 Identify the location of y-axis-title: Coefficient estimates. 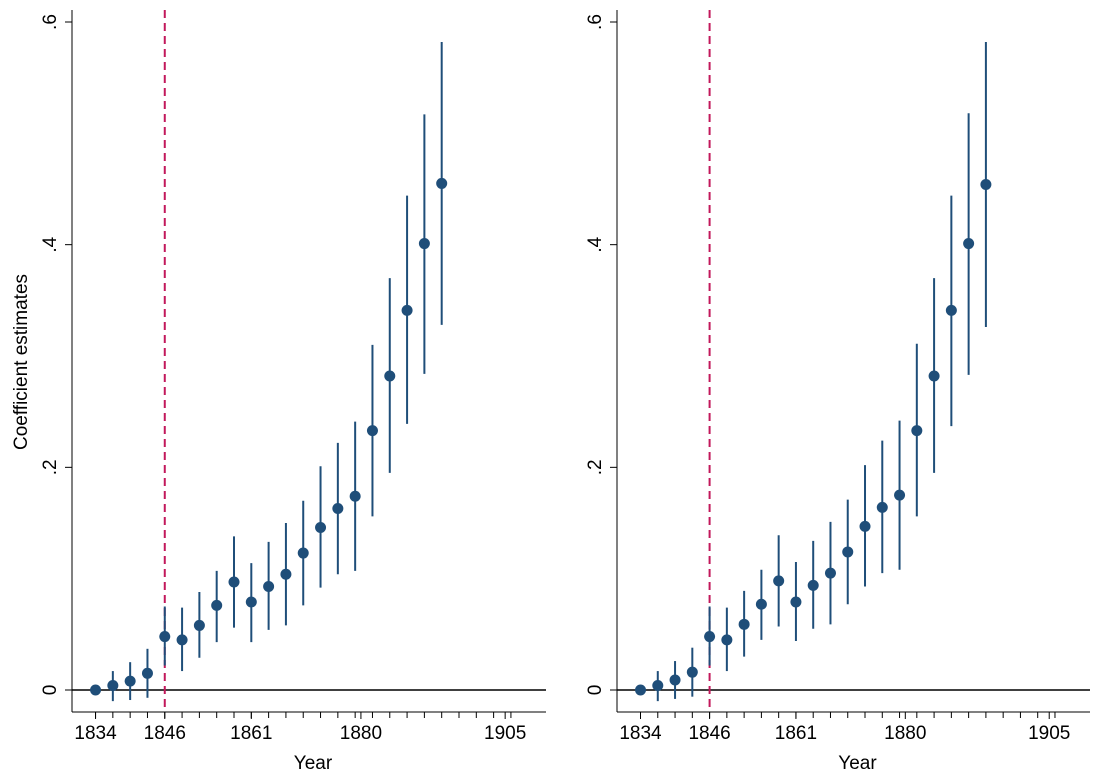
(21, 362).